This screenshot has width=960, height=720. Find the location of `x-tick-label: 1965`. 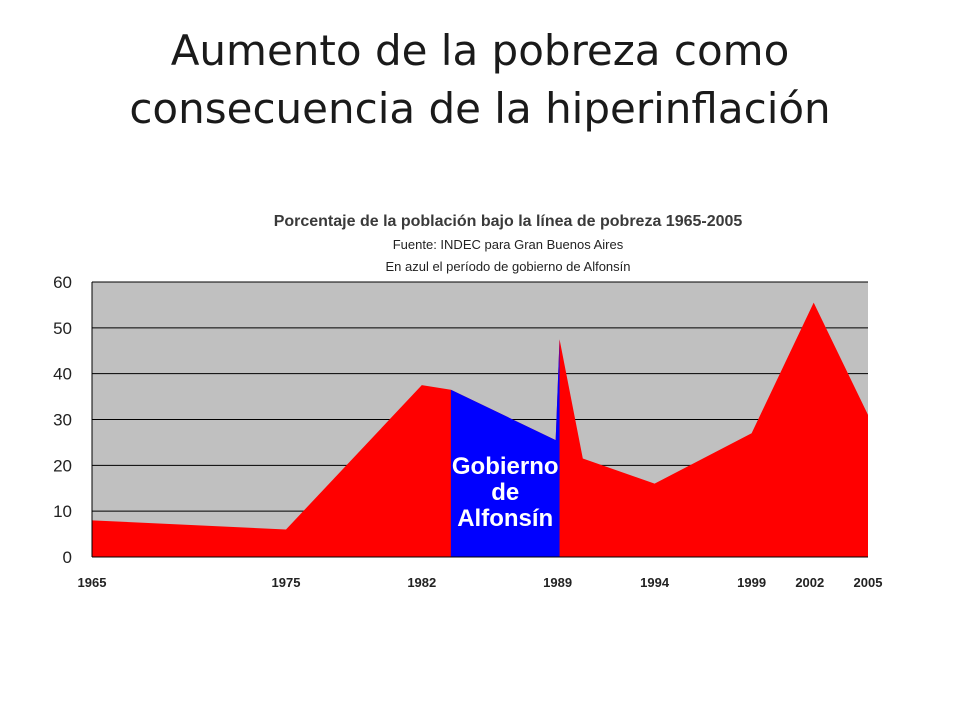

x-tick-label: 1965 is located at coordinates (92, 582).